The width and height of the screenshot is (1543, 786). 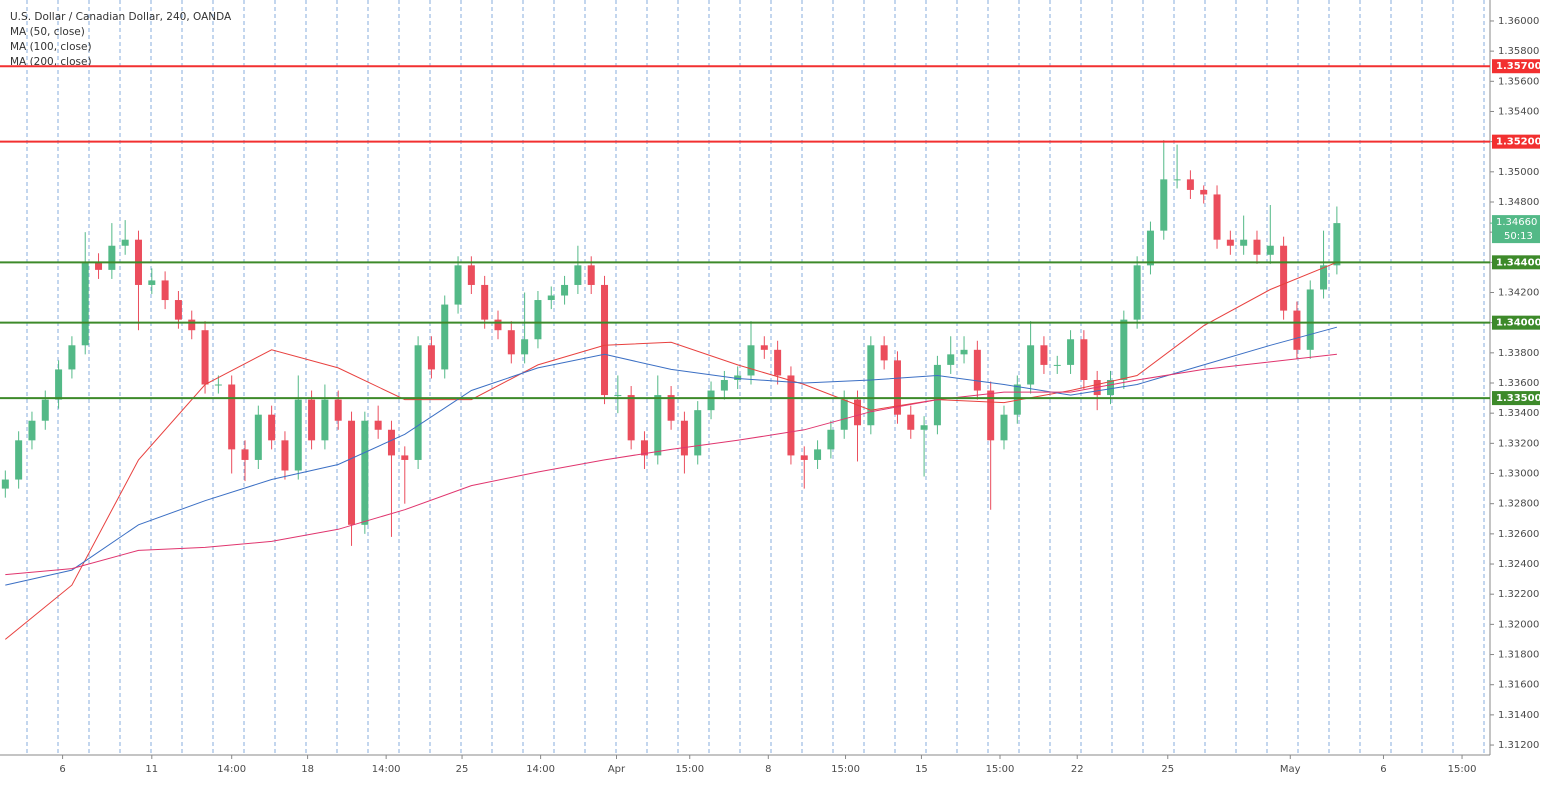 I want to click on level-label: 1.34400, so click(x=1519, y=262).